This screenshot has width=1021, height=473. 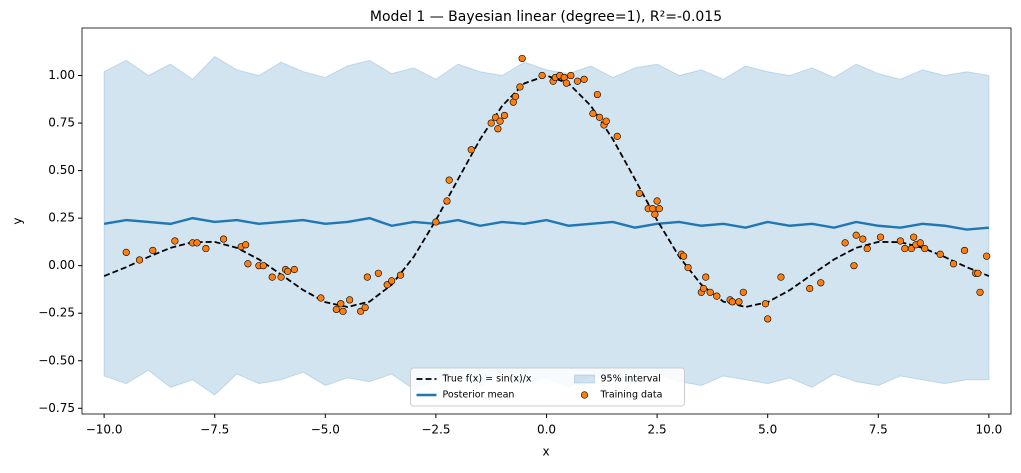 I want to click on legend-box, so click(x=547, y=387).